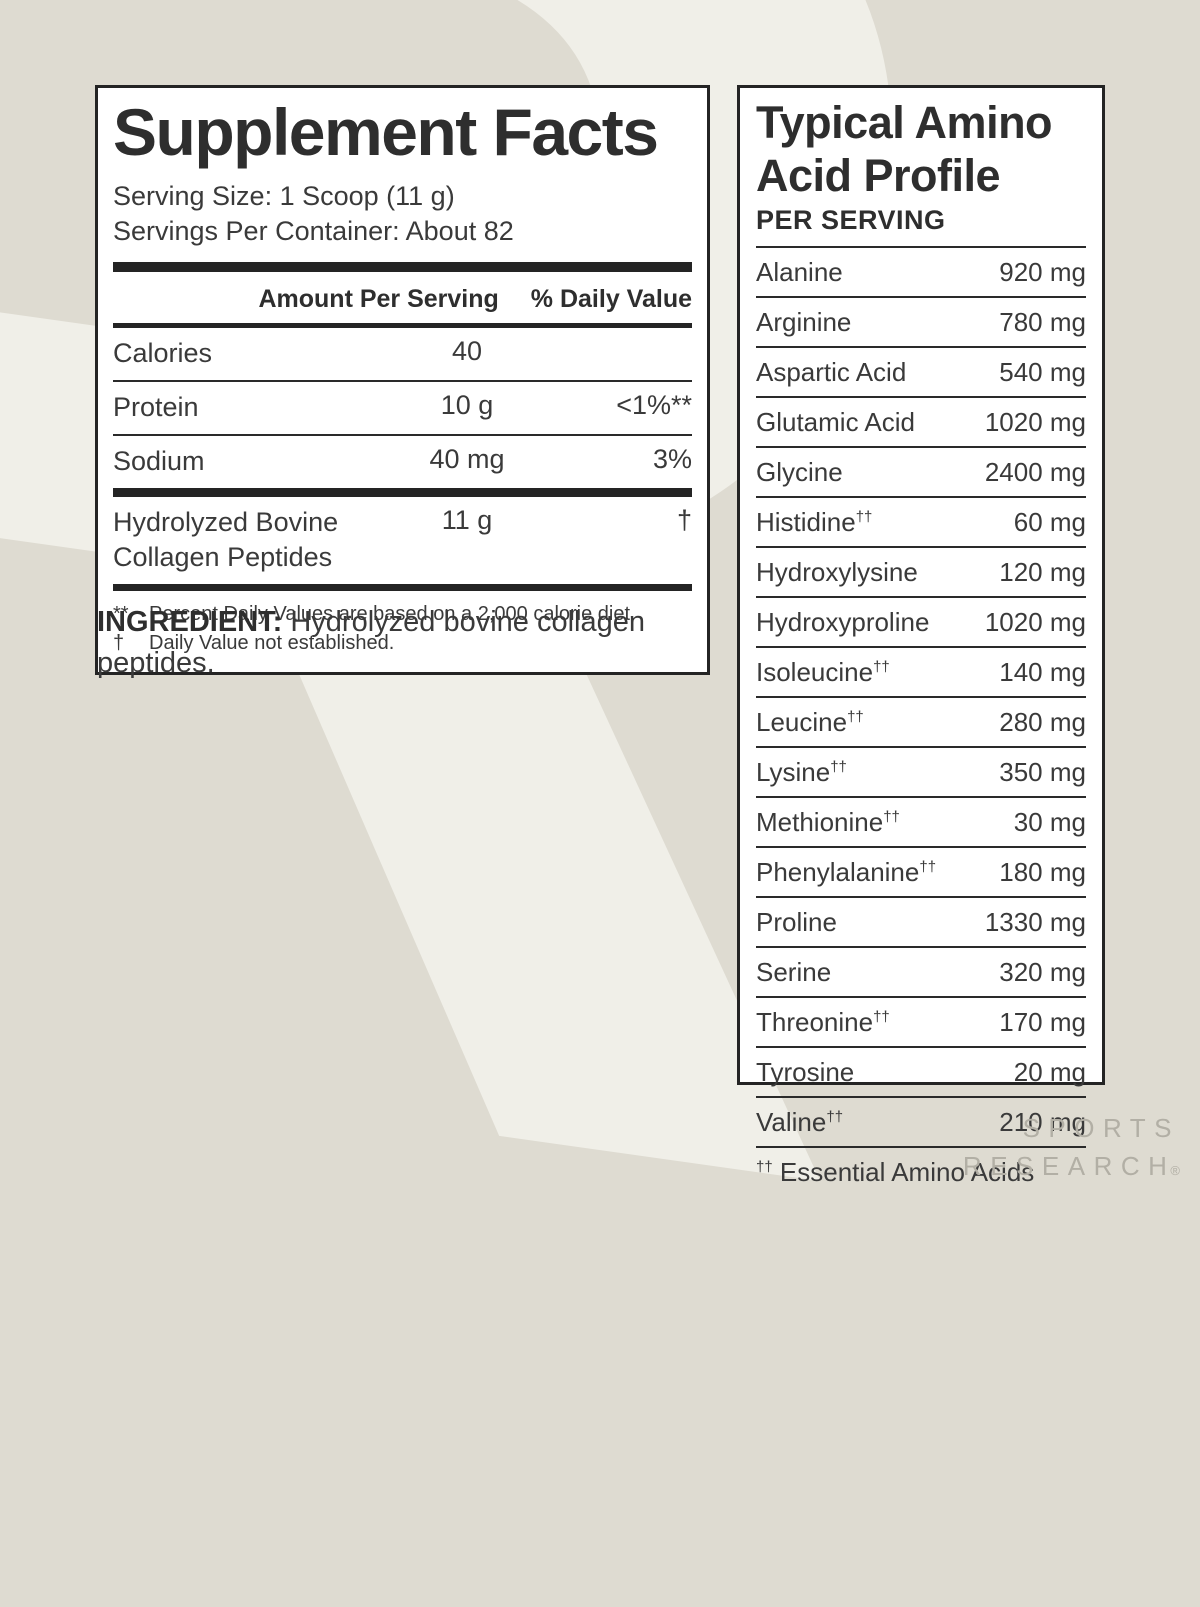  I want to click on amino-acid-name: Hydroxyproline, so click(843, 622).